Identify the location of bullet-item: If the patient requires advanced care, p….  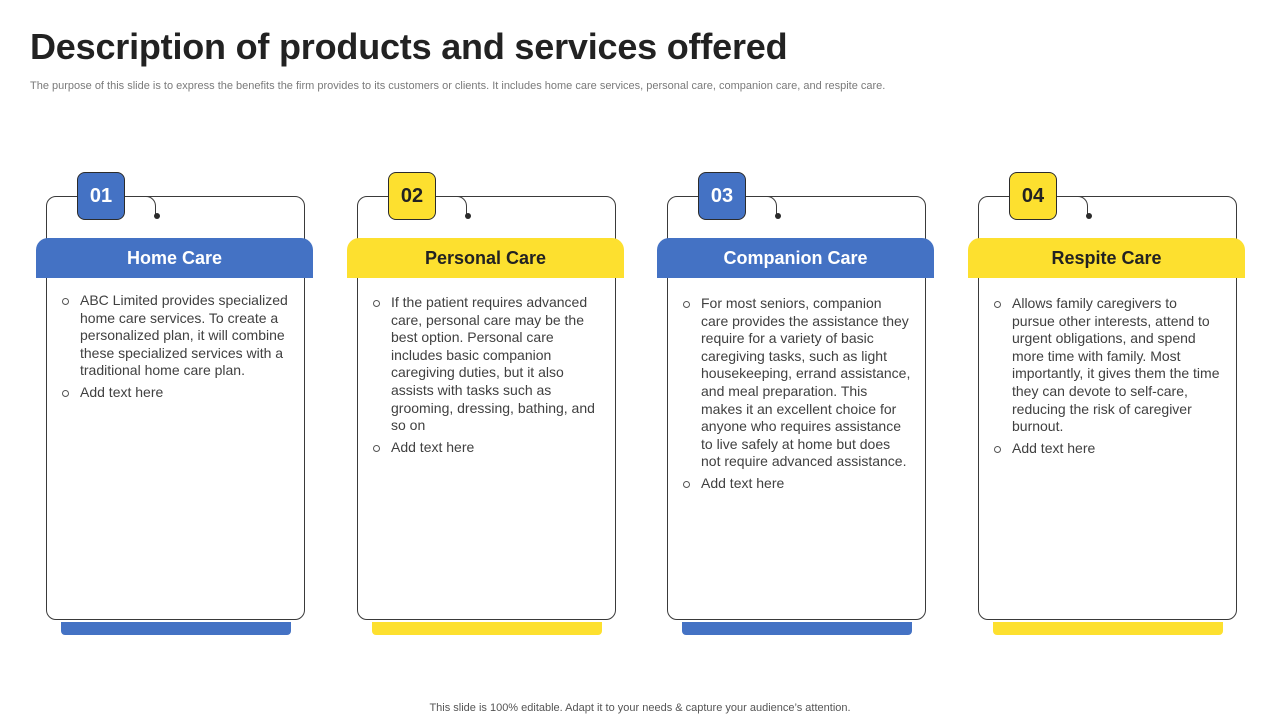
(486, 364).